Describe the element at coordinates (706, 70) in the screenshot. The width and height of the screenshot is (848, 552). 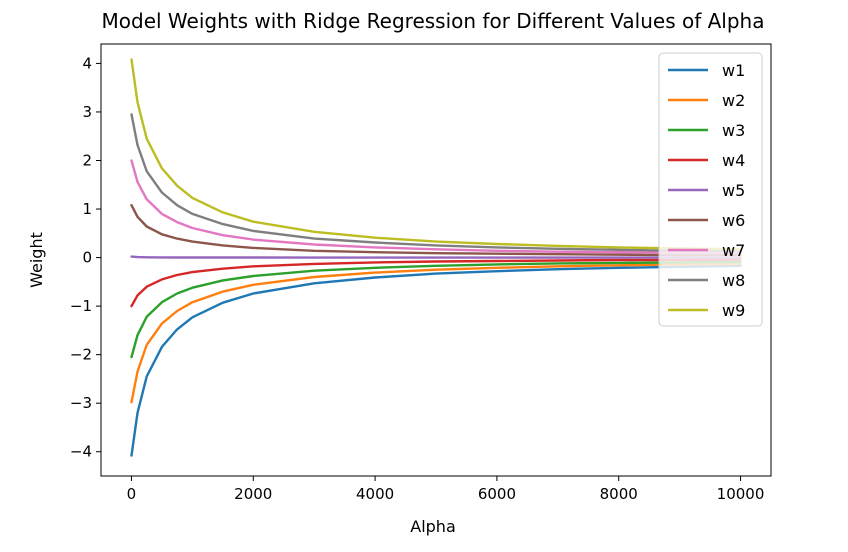
I see `legend-item-w1: w1` at that location.